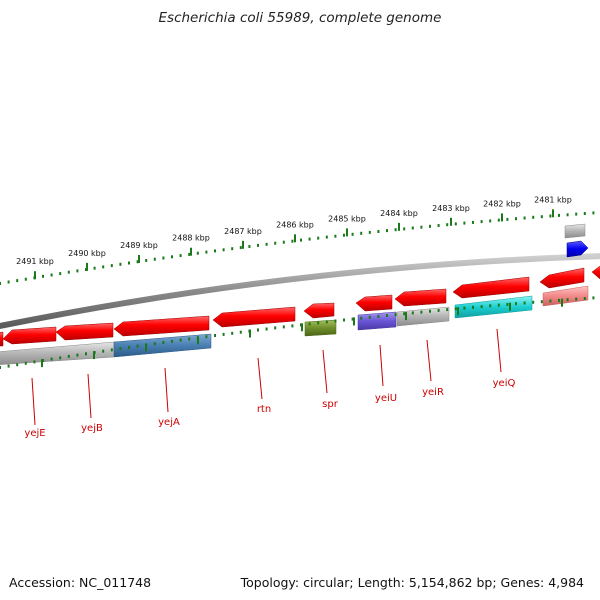 Image resolution: width=600 pixels, height=600 pixels. Describe the element at coordinates (300, 291) in the screenshot. I see `genome-backbone` at that location.